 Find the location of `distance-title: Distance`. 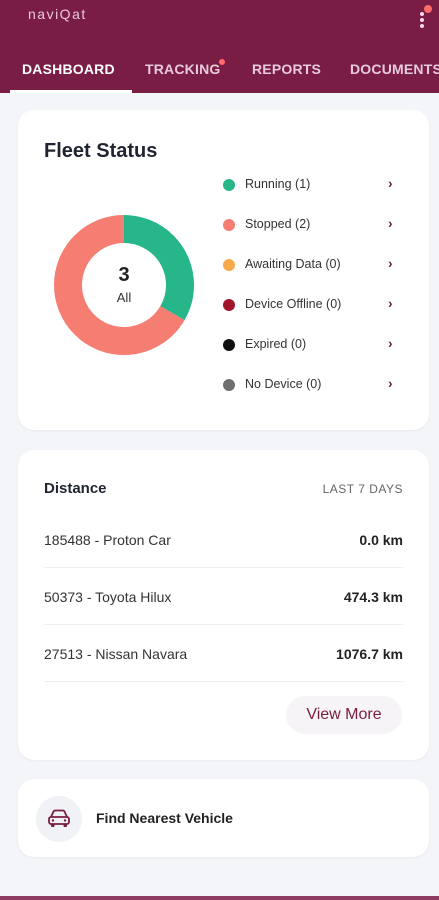

distance-title: Distance is located at coordinates (75, 488).